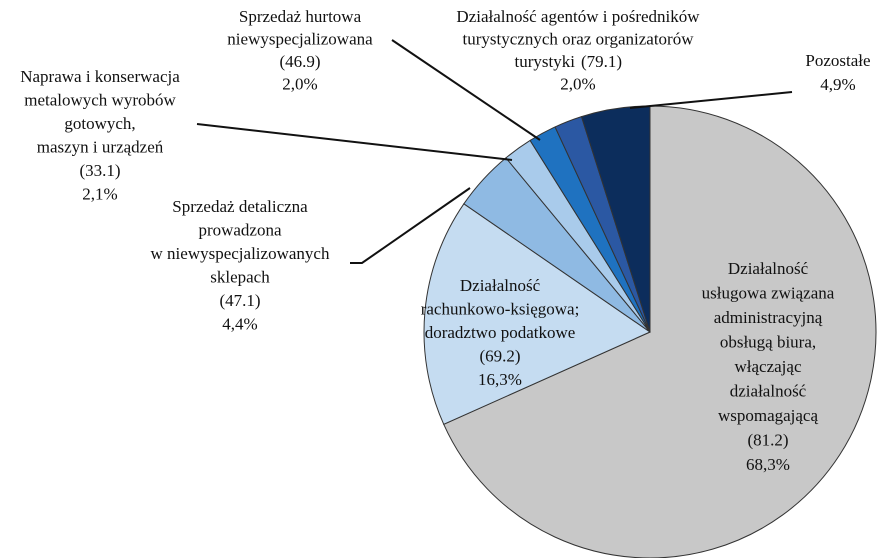 The image size is (882, 558). I want to click on slice-value-label: 16,3%, so click(500, 379).